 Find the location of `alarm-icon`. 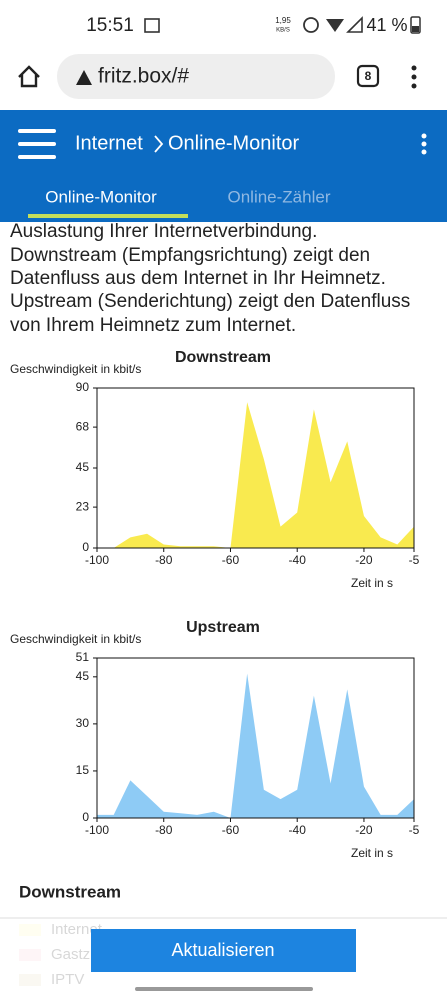

alarm-icon is located at coordinates (311, 25).